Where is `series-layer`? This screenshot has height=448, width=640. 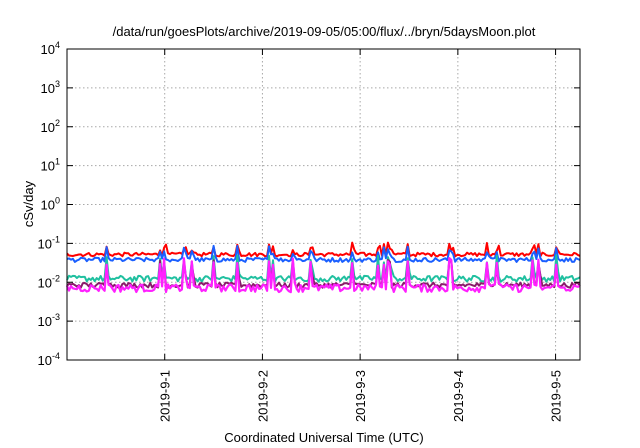 series-layer is located at coordinates (323, 267).